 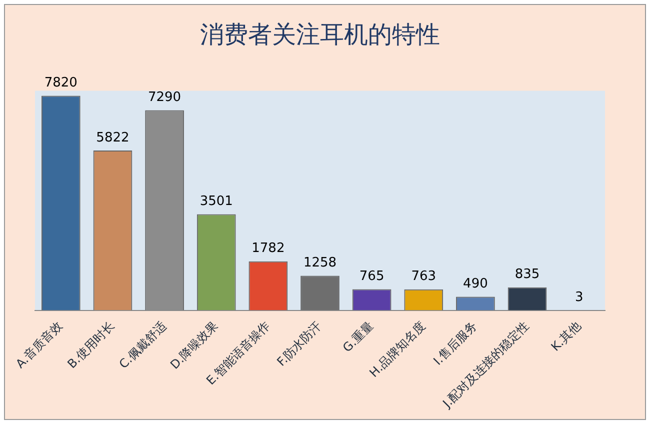 I want to click on x-tick-label: C.佩戴舒适, so click(x=142, y=345).